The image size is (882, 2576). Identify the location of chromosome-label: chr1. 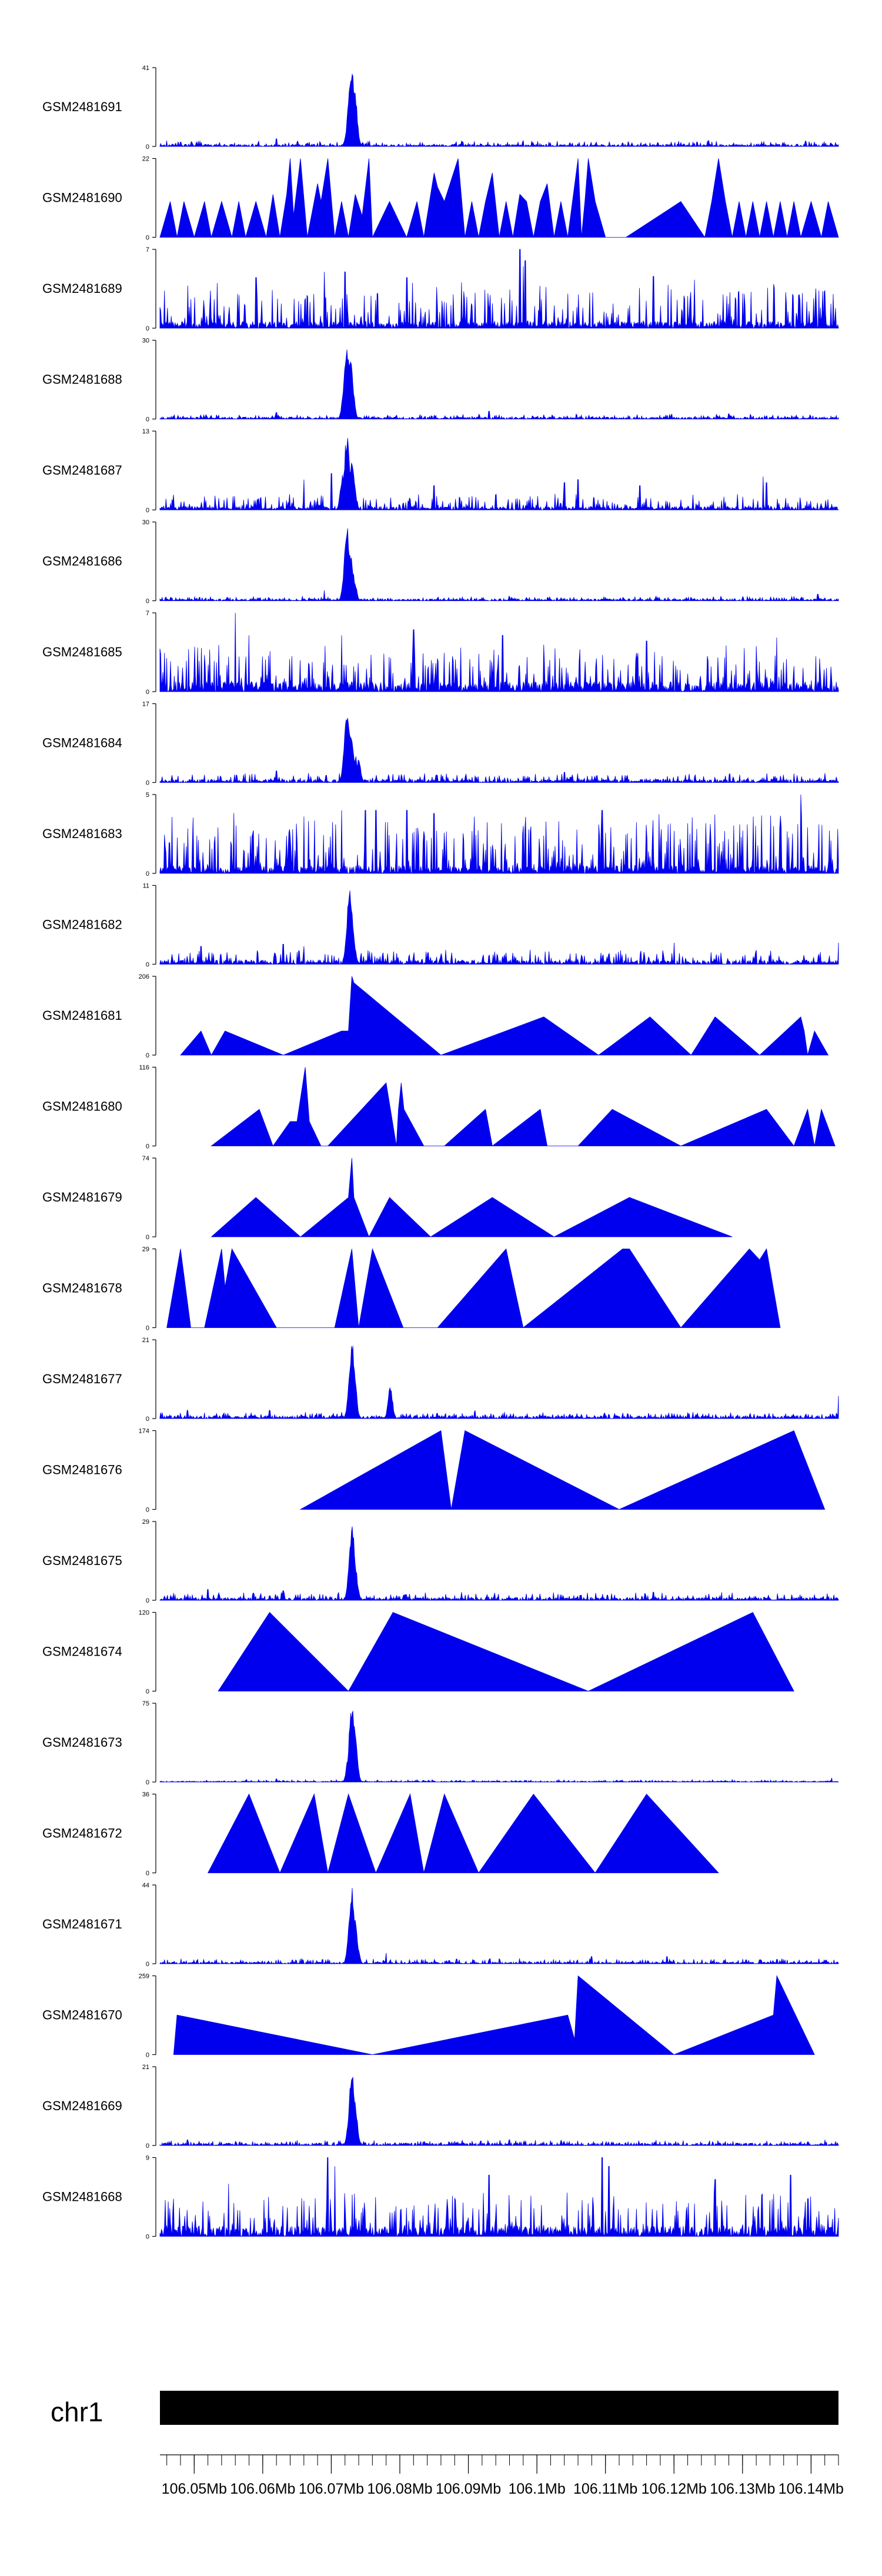
(77, 2412).